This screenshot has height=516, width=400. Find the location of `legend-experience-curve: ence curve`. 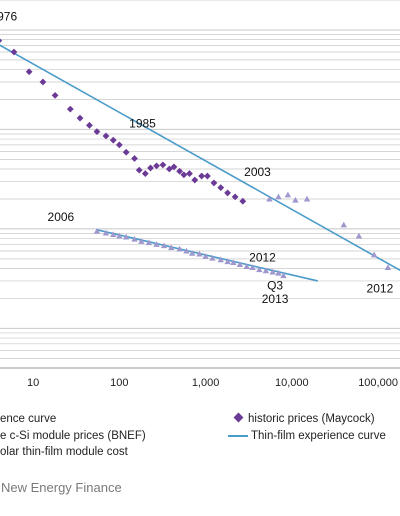

legend-experience-curve: ence curve is located at coordinates (28, 419).